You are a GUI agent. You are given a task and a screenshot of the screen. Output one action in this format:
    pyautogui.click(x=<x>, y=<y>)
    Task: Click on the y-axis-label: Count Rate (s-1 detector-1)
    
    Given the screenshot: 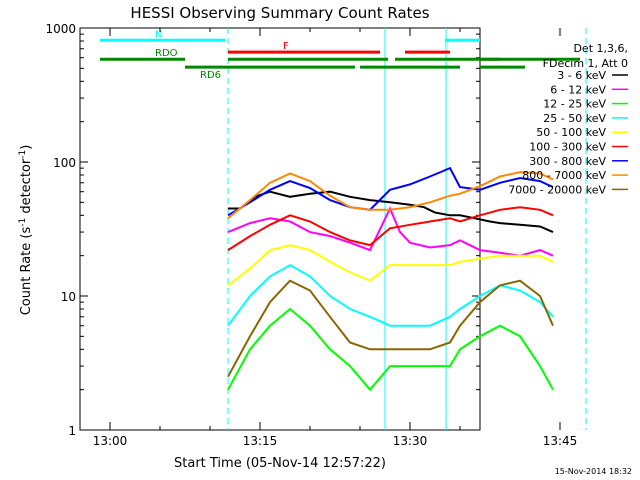 What is the action you would take?
    pyautogui.click(x=26, y=230)
    